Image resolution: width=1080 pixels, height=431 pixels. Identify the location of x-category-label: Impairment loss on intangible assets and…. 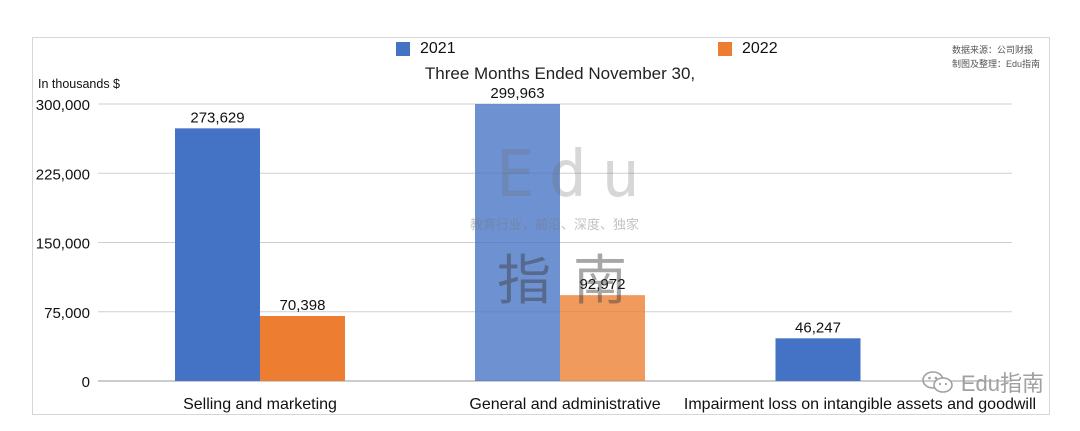
(860, 404).